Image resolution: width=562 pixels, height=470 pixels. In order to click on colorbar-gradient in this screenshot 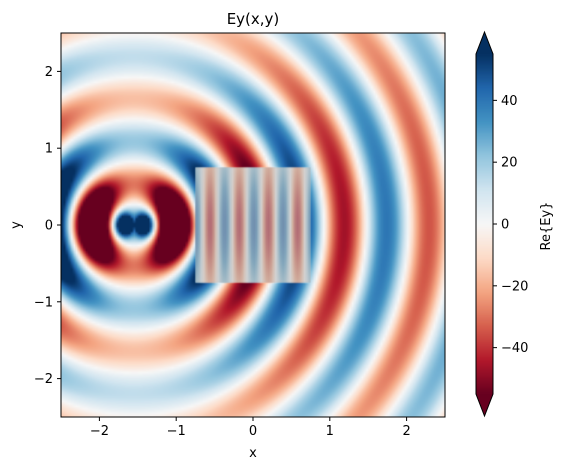, I will do `click(484, 224)`.